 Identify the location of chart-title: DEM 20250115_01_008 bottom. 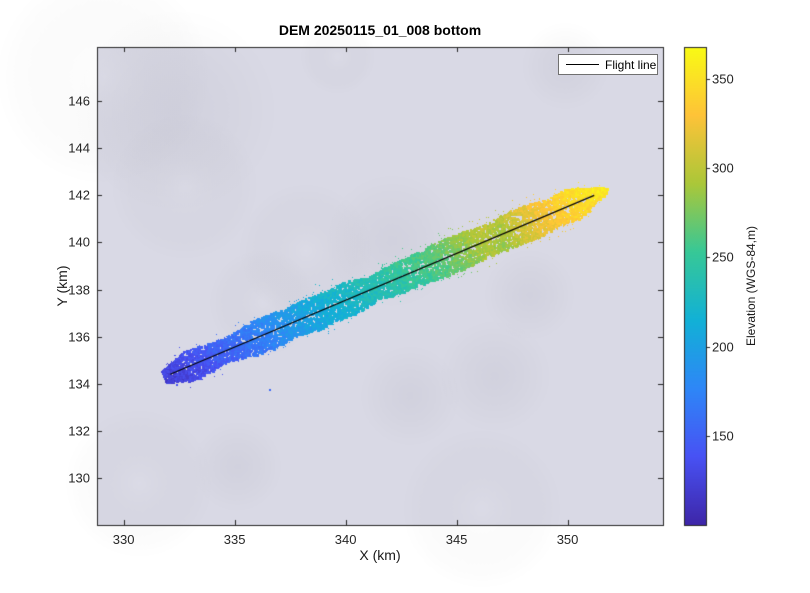
(380, 30).